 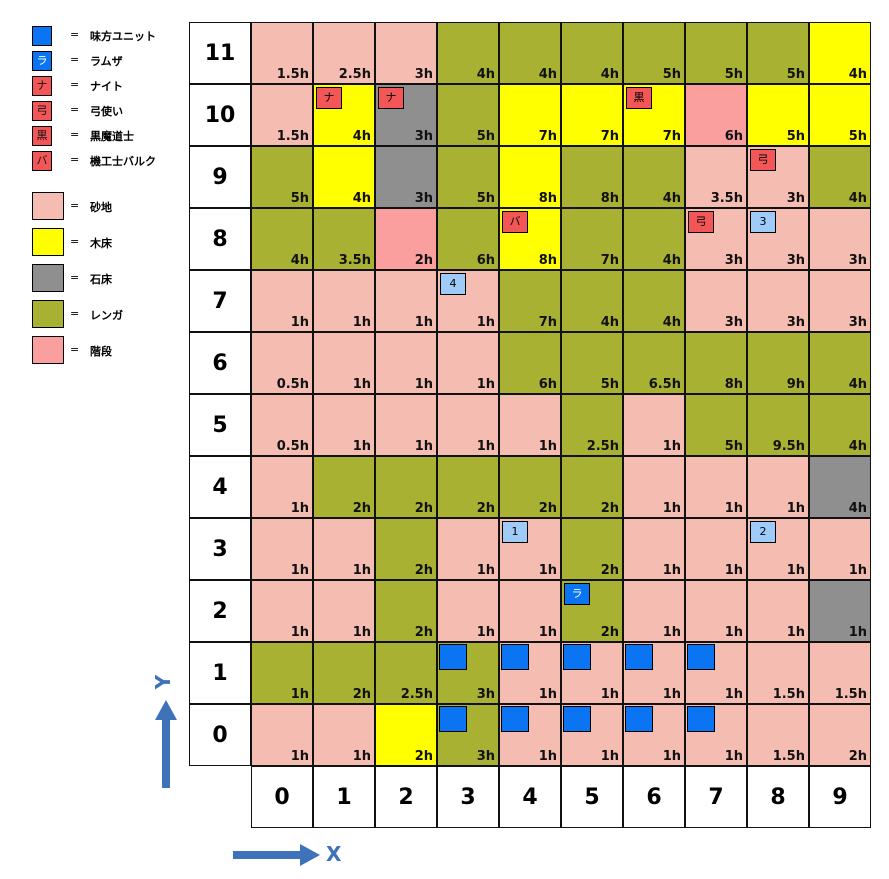 What do you see at coordinates (654, 611) in the screenshot?
I see `tile-6-2: 1h` at bounding box center [654, 611].